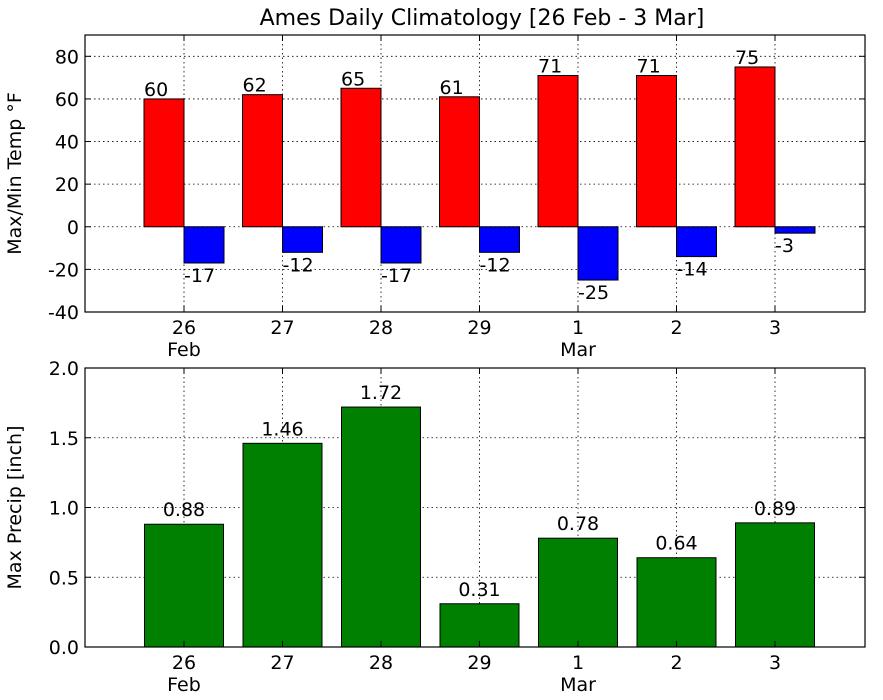  Describe the element at coordinates (73, 228) in the screenshot. I see `y-tick-label: 0` at that location.